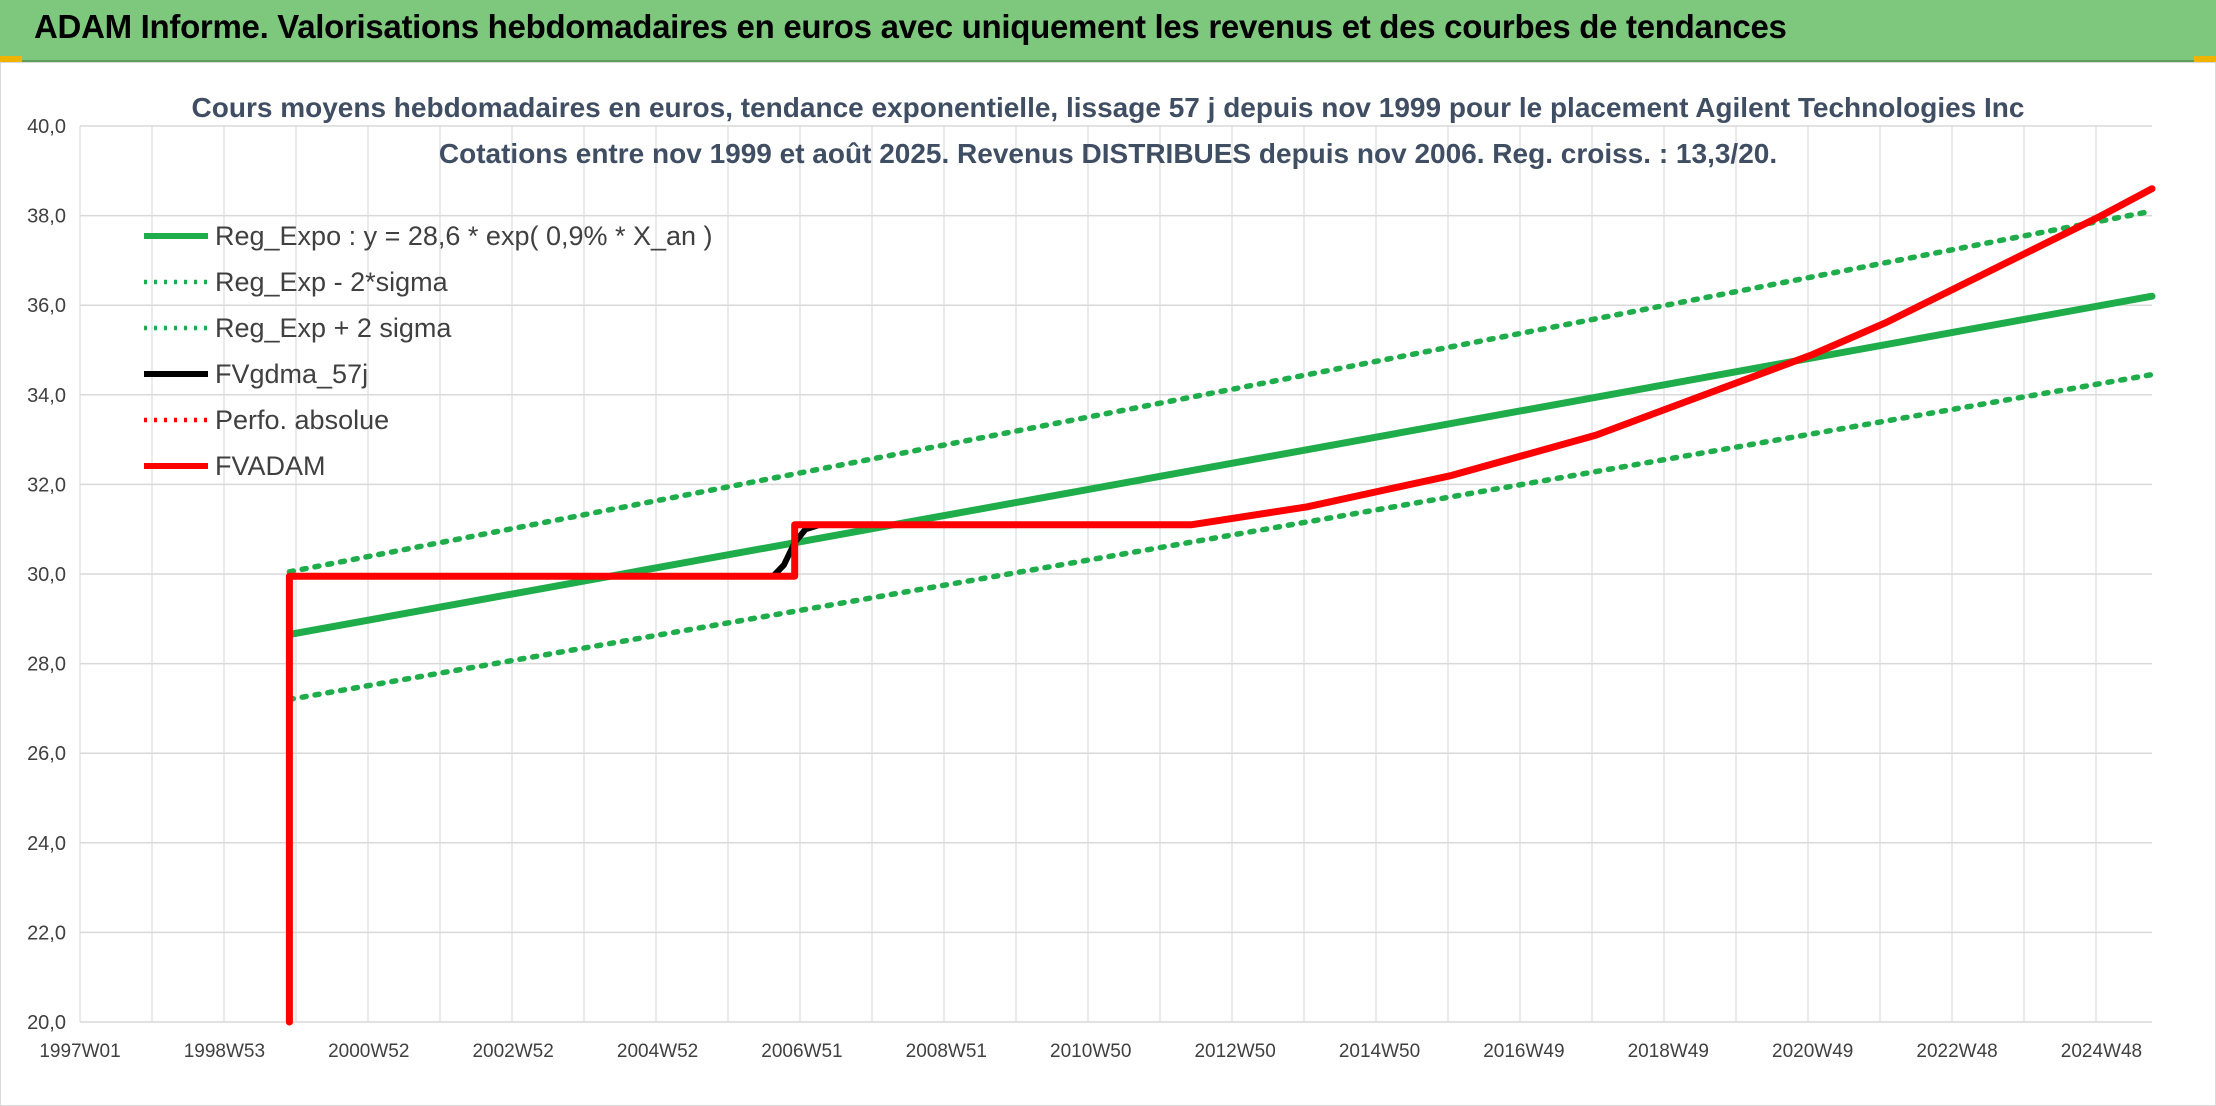  Describe the element at coordinates (1379, 1051) in the screenshot. I see `x-tick-label: 2014W50` at that location.